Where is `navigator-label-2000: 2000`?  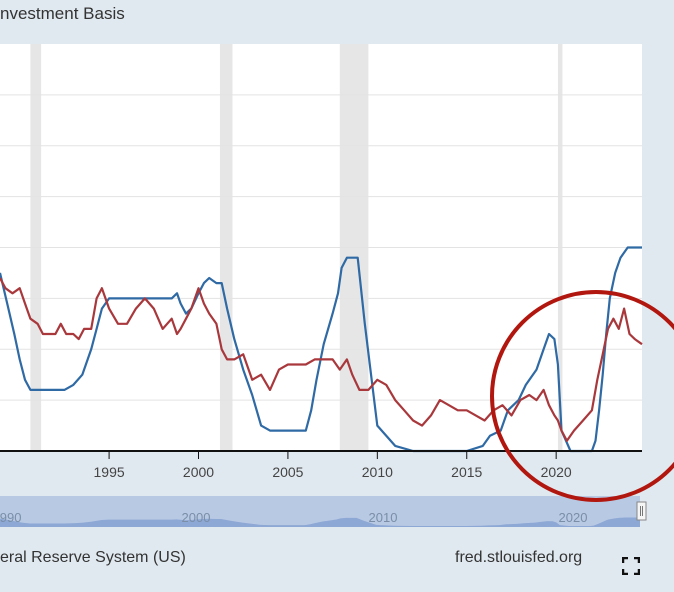 navigator-label-2000: 2000 is located at coordinates (196, 517).